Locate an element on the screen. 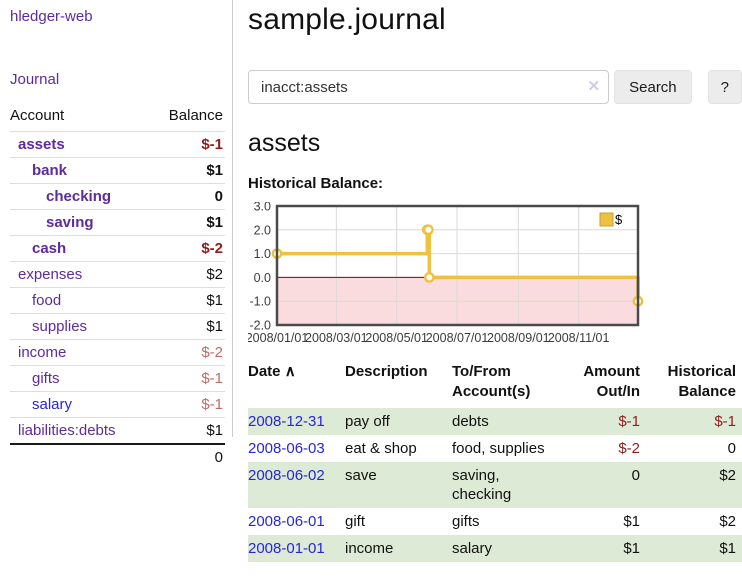 The image size is (742, 582). account-link-cash: cash is located at coordinates (49, 248).